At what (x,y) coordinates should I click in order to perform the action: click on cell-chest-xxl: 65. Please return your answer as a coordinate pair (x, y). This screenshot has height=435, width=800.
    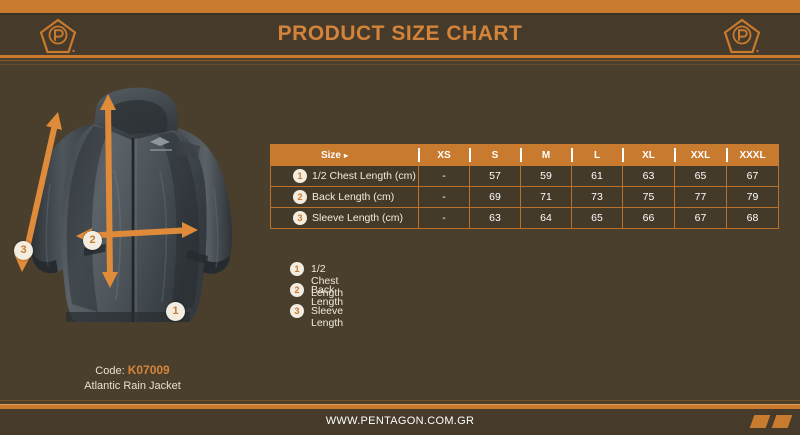
    Looking at the image, I should click on (700, 176).